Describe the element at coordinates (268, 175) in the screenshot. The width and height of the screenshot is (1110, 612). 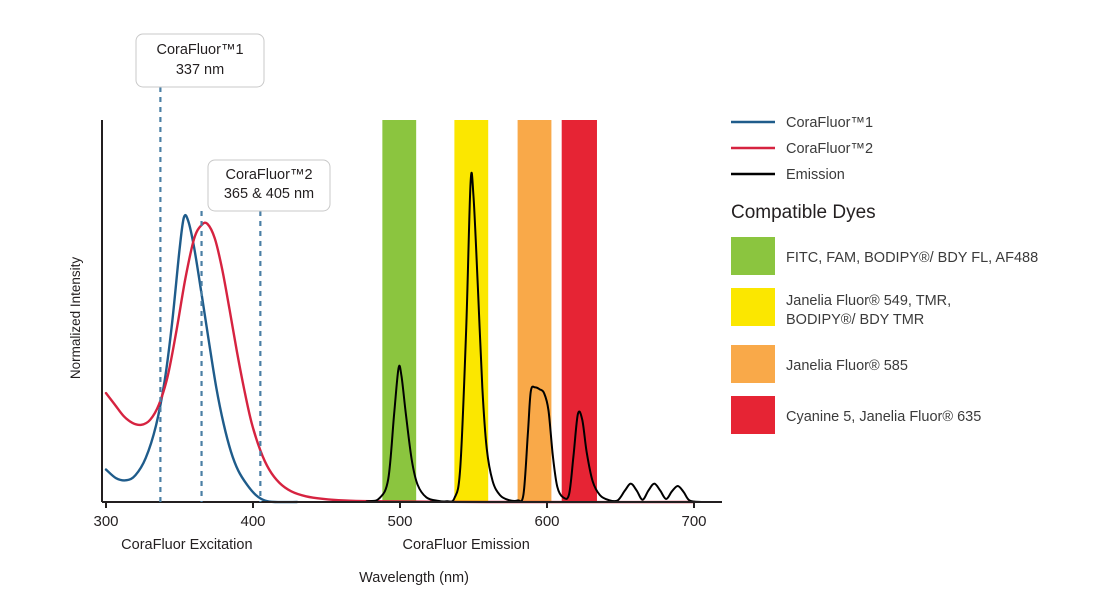
I see `corafluor2-callout-line1: CoraFluor™2` at that location.